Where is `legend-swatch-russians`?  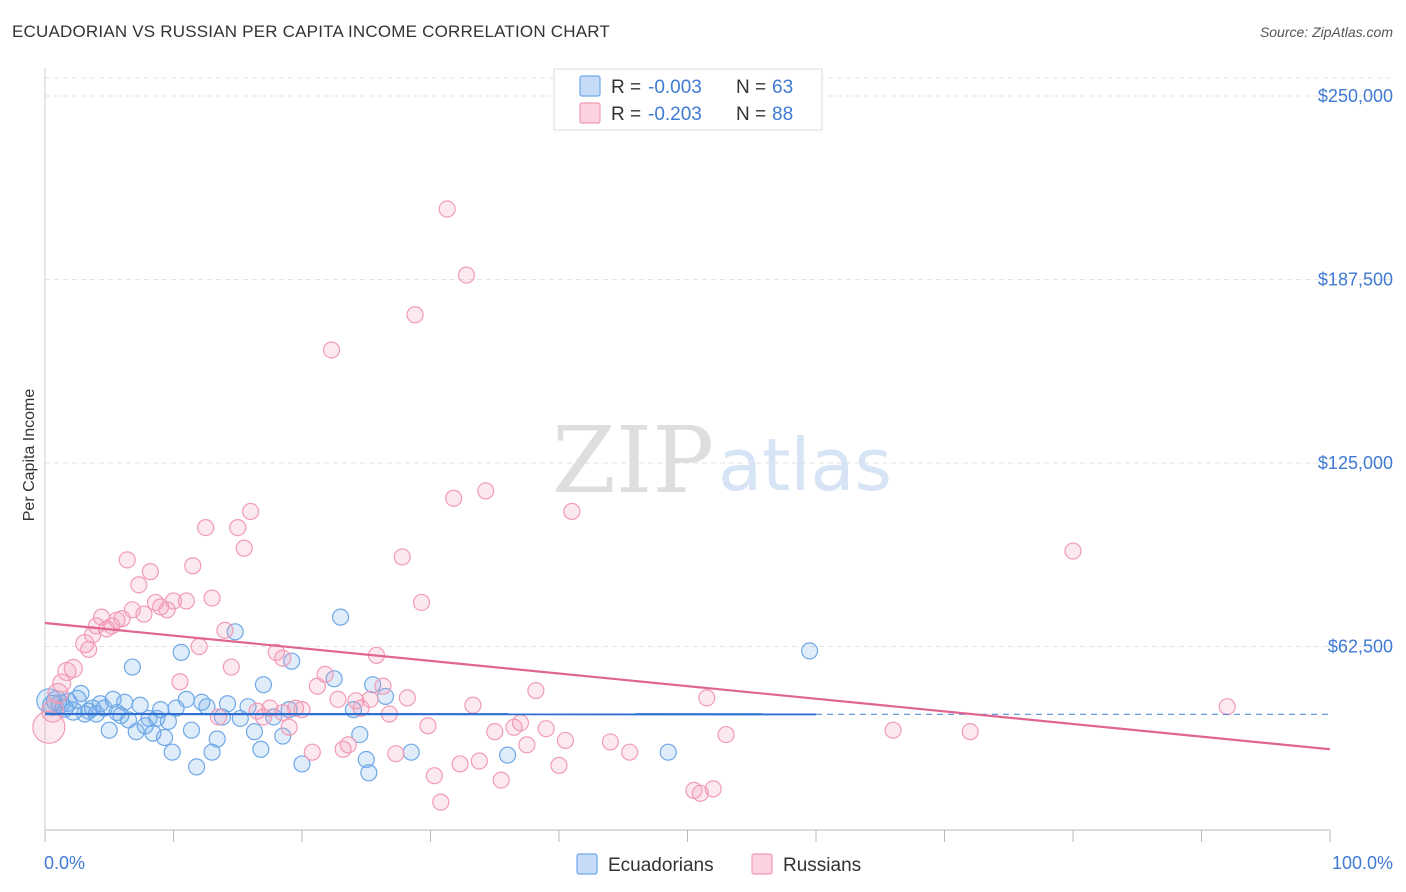
legend-swatch-russians is located at coordinates (590, 113).